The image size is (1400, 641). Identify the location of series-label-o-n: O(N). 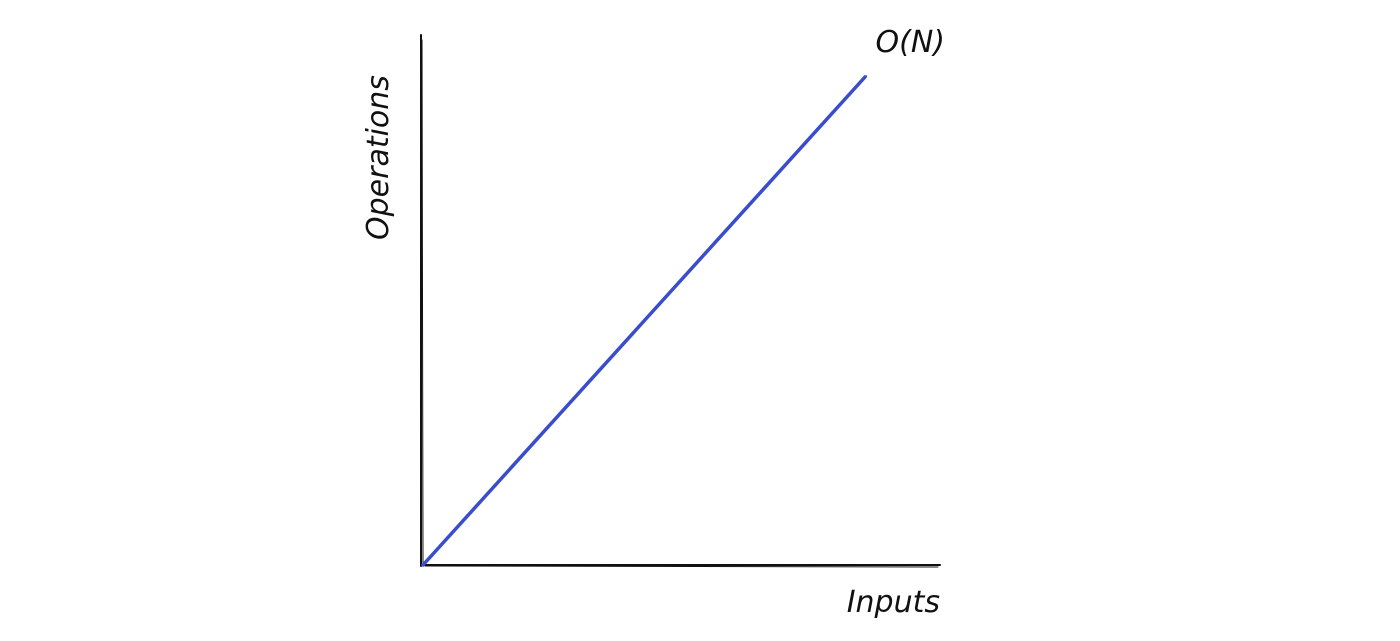
(910, 42).